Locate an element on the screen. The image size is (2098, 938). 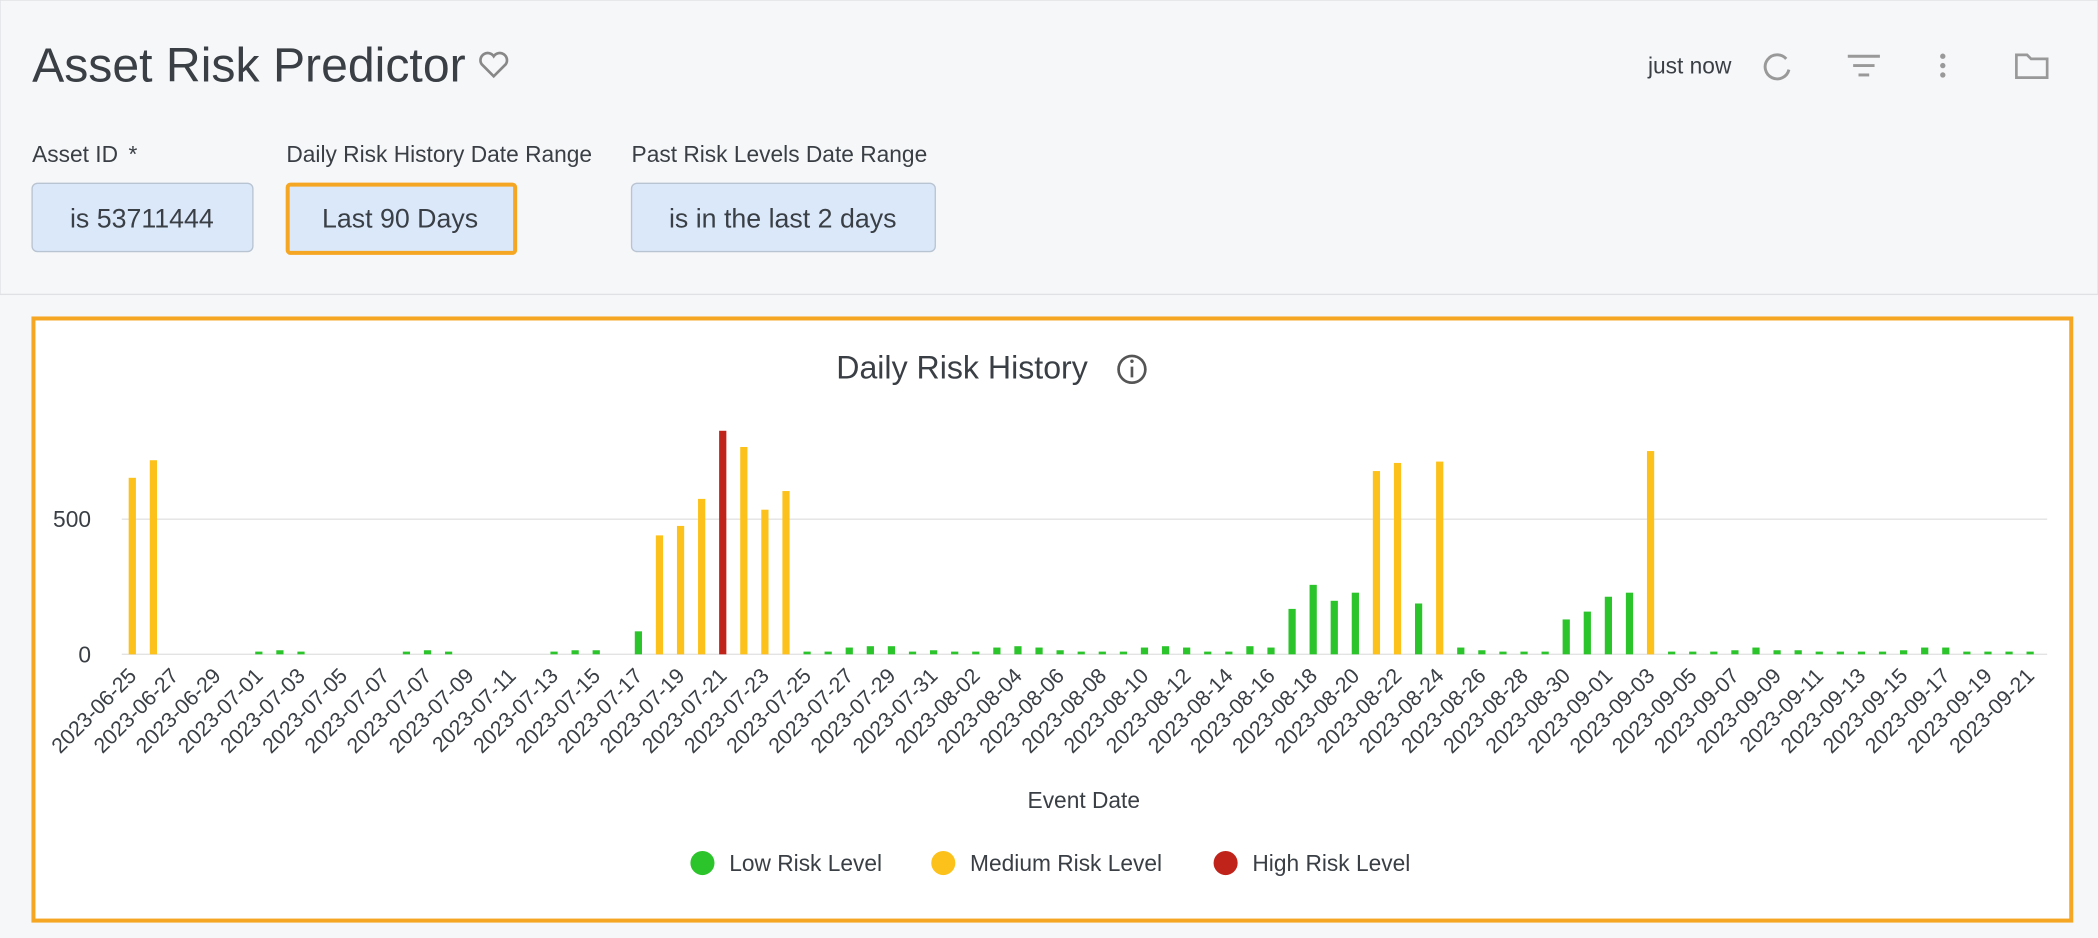
filter-value: Last 90 Days is located at coordinates (400, 218).